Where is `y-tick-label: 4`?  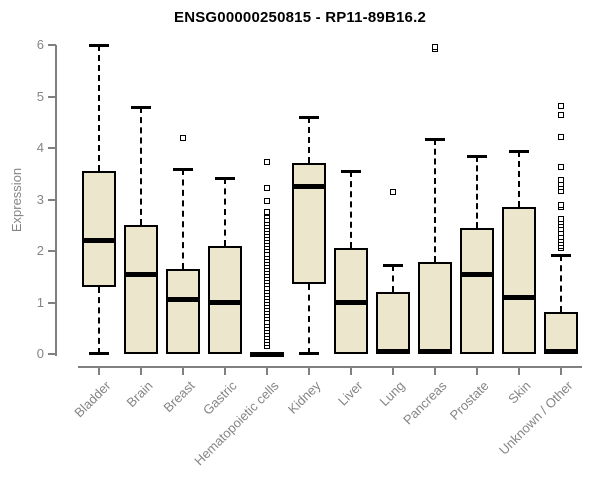
y-tick-label: 4 is located at coordinates (40, 147).